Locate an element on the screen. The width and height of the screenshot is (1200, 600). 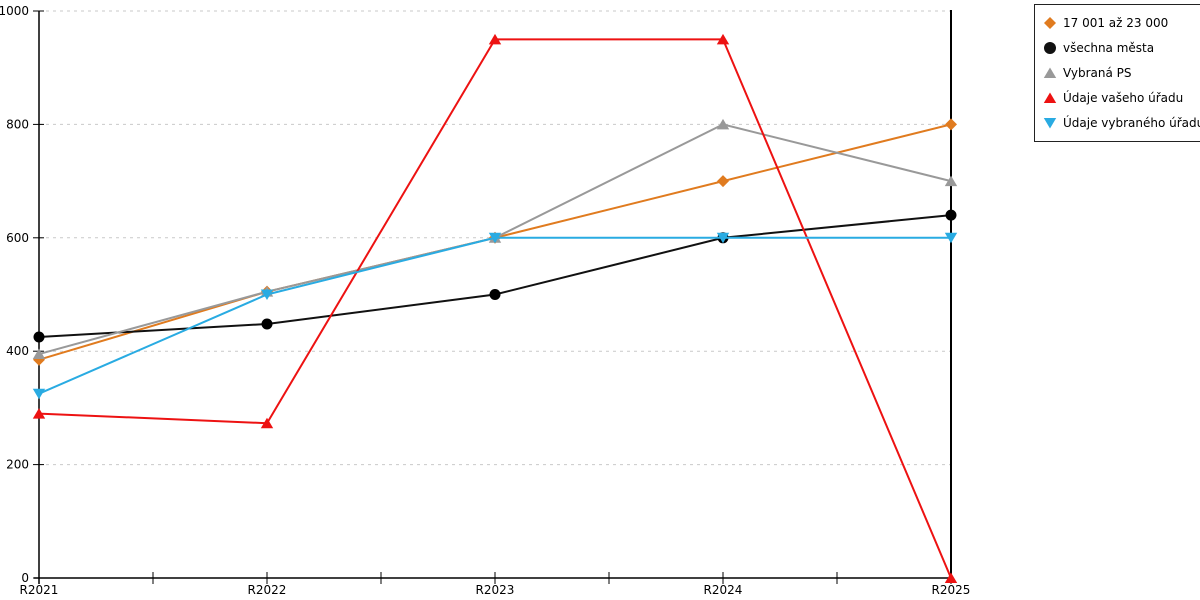
legend-triangle-down-icon is located at coordinates (1050, 123).